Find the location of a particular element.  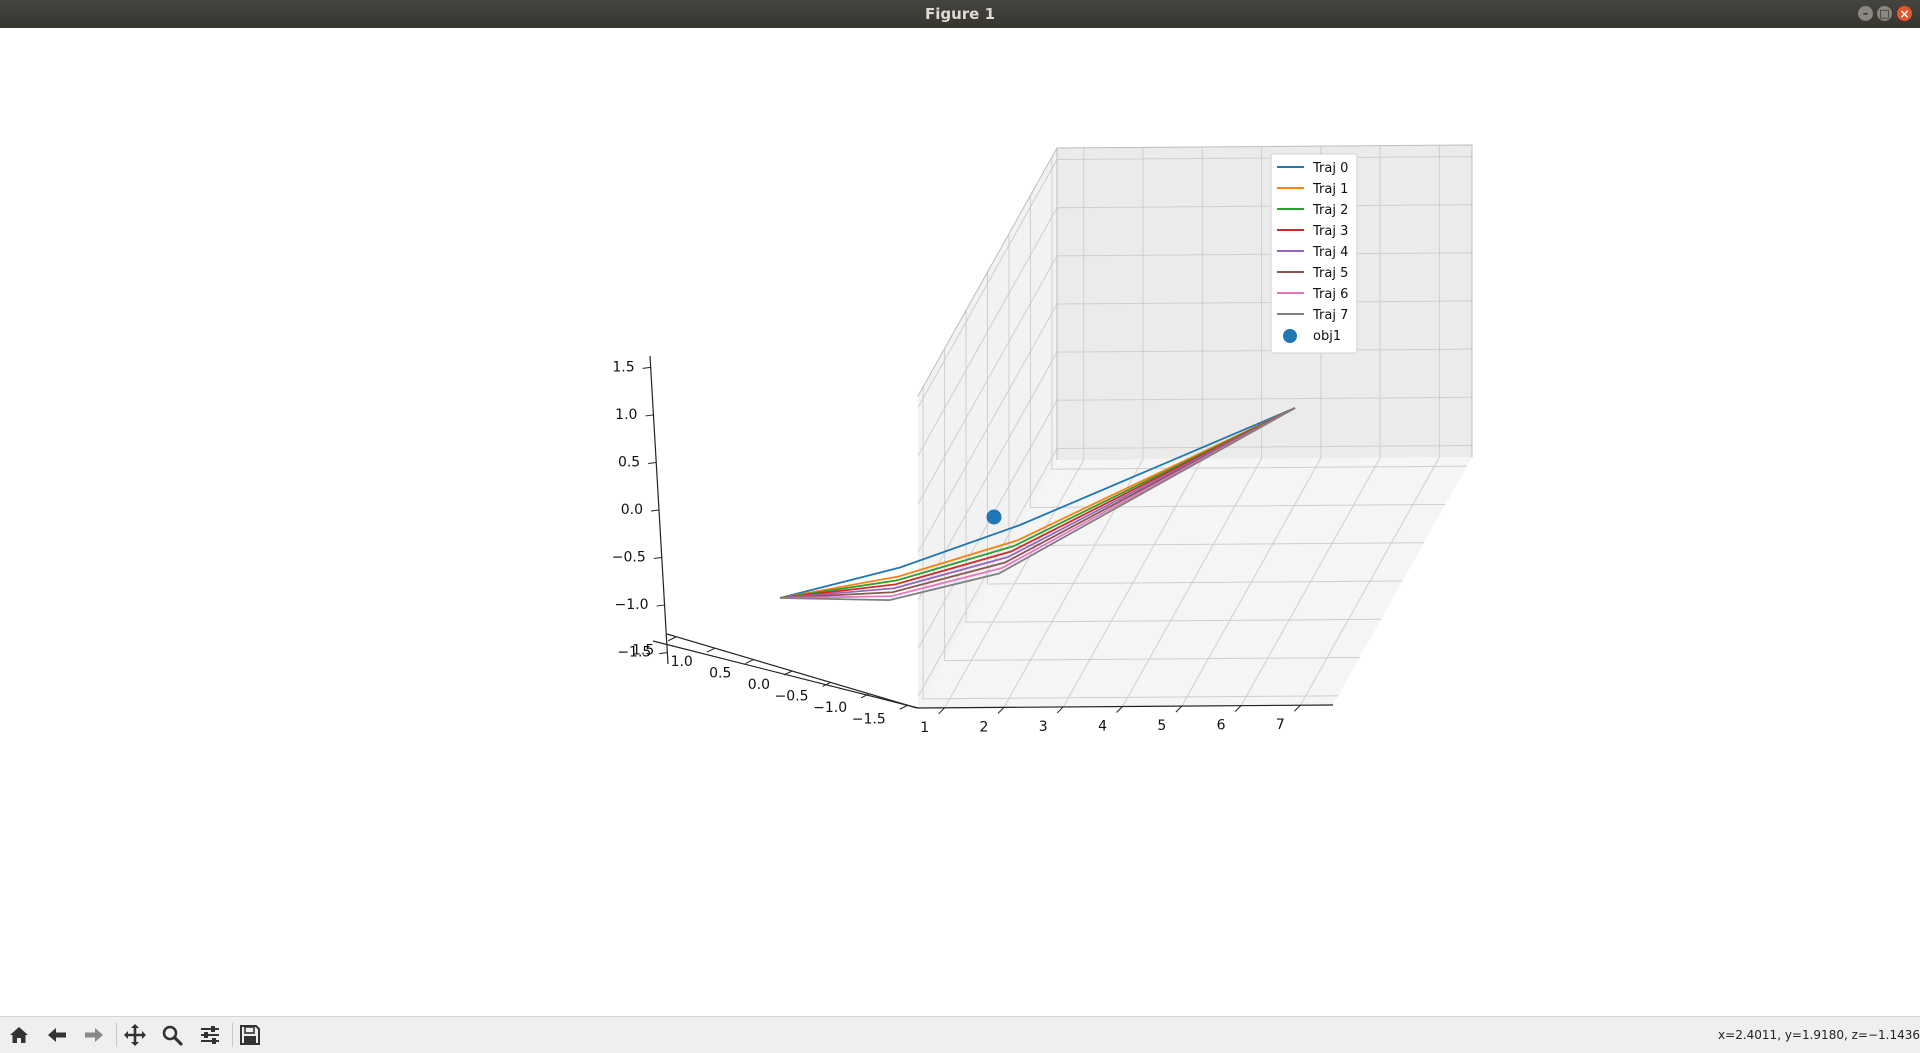

x-axis-line is located at coordinates (1125, 706).